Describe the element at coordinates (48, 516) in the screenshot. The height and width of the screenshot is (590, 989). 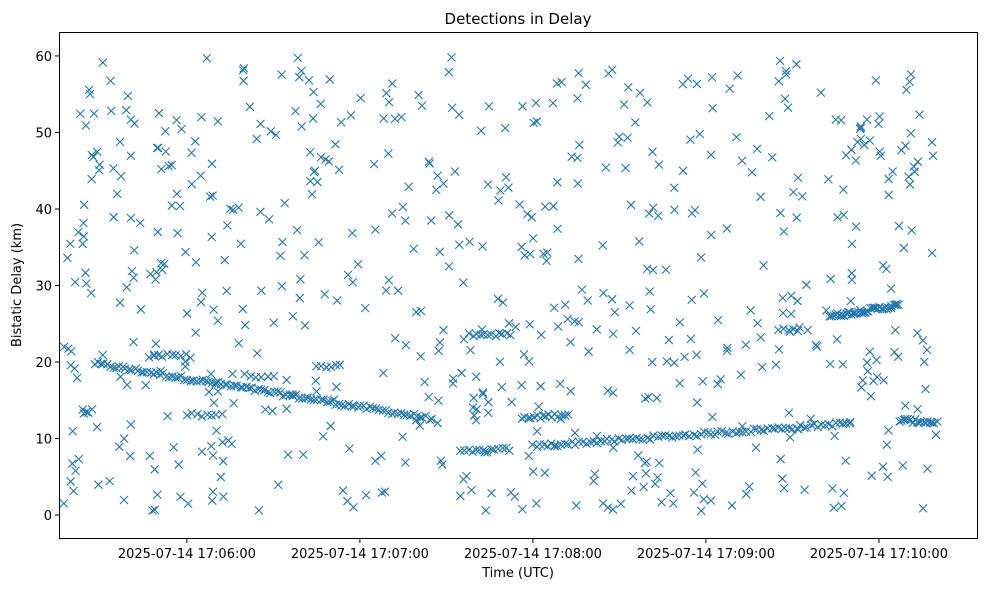
I see `y-tick-label: 0` at that location.